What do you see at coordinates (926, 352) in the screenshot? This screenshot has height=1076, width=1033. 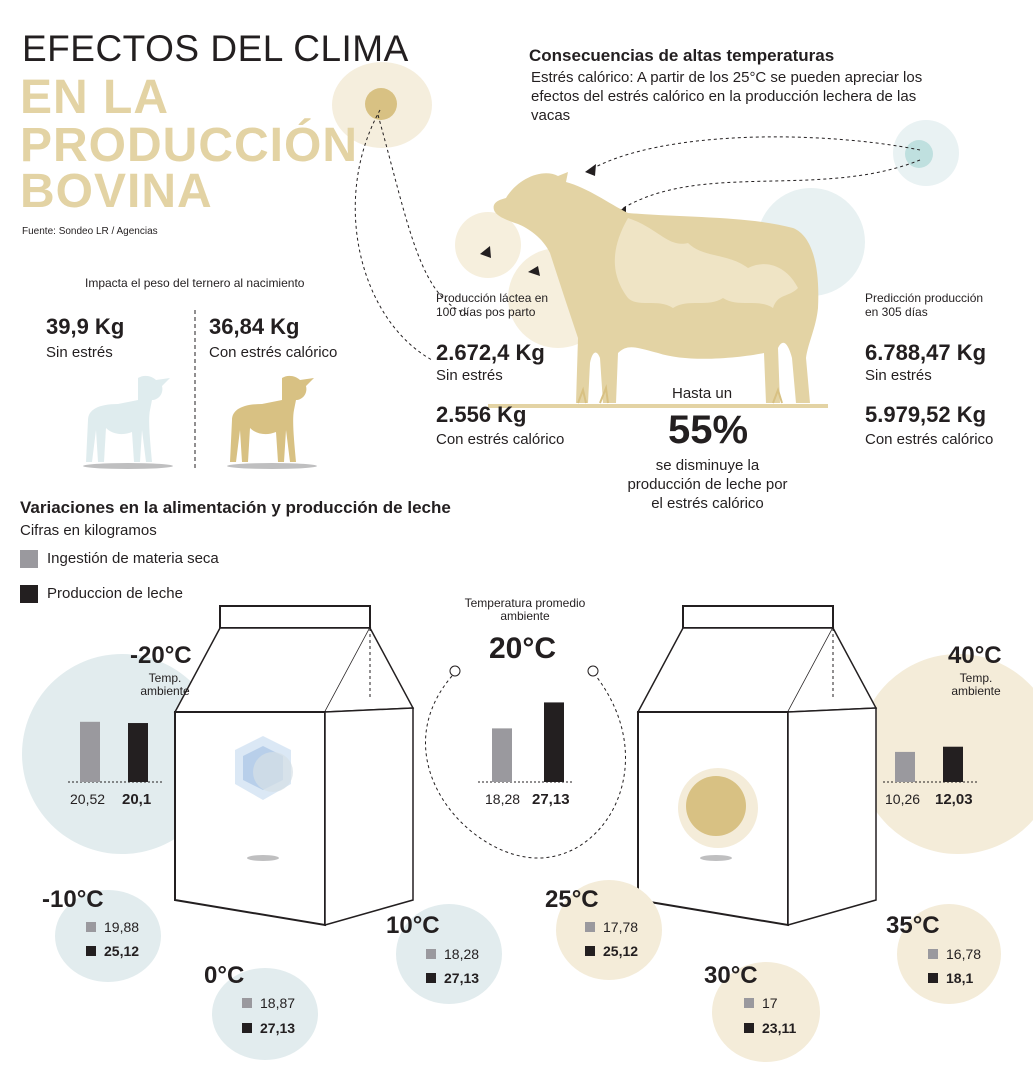 I see `milk305-no-stress-value: 6.788,47 Kg` at bounding box center [926, 352].